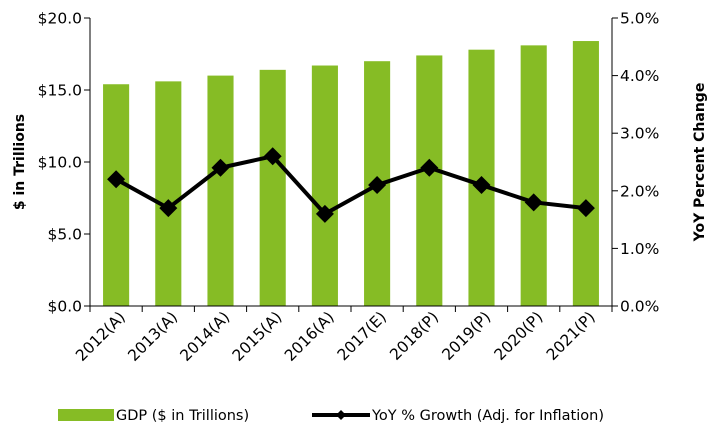 The width and height of the screenshot is (712, 425). Describe the element at coordinates (700, 163) in the screenshot. I see `y-right-axis-title: YoY Percent Change` at that location.